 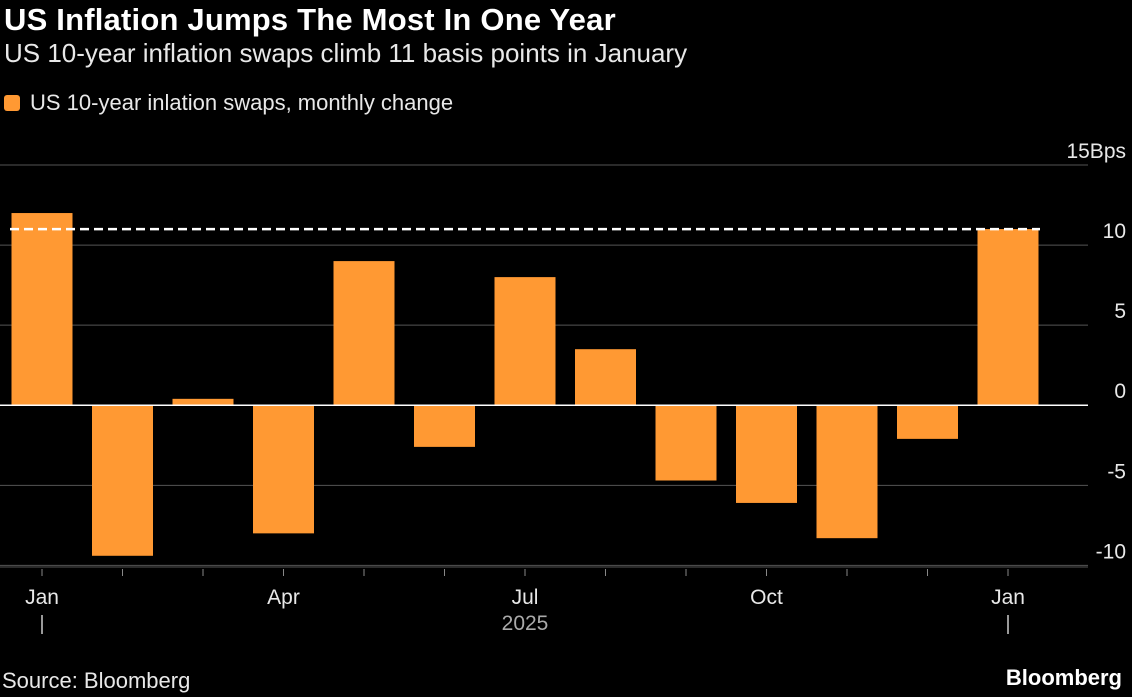 I want to click on y-tick-label: -10, so click(x=1111, y=551).